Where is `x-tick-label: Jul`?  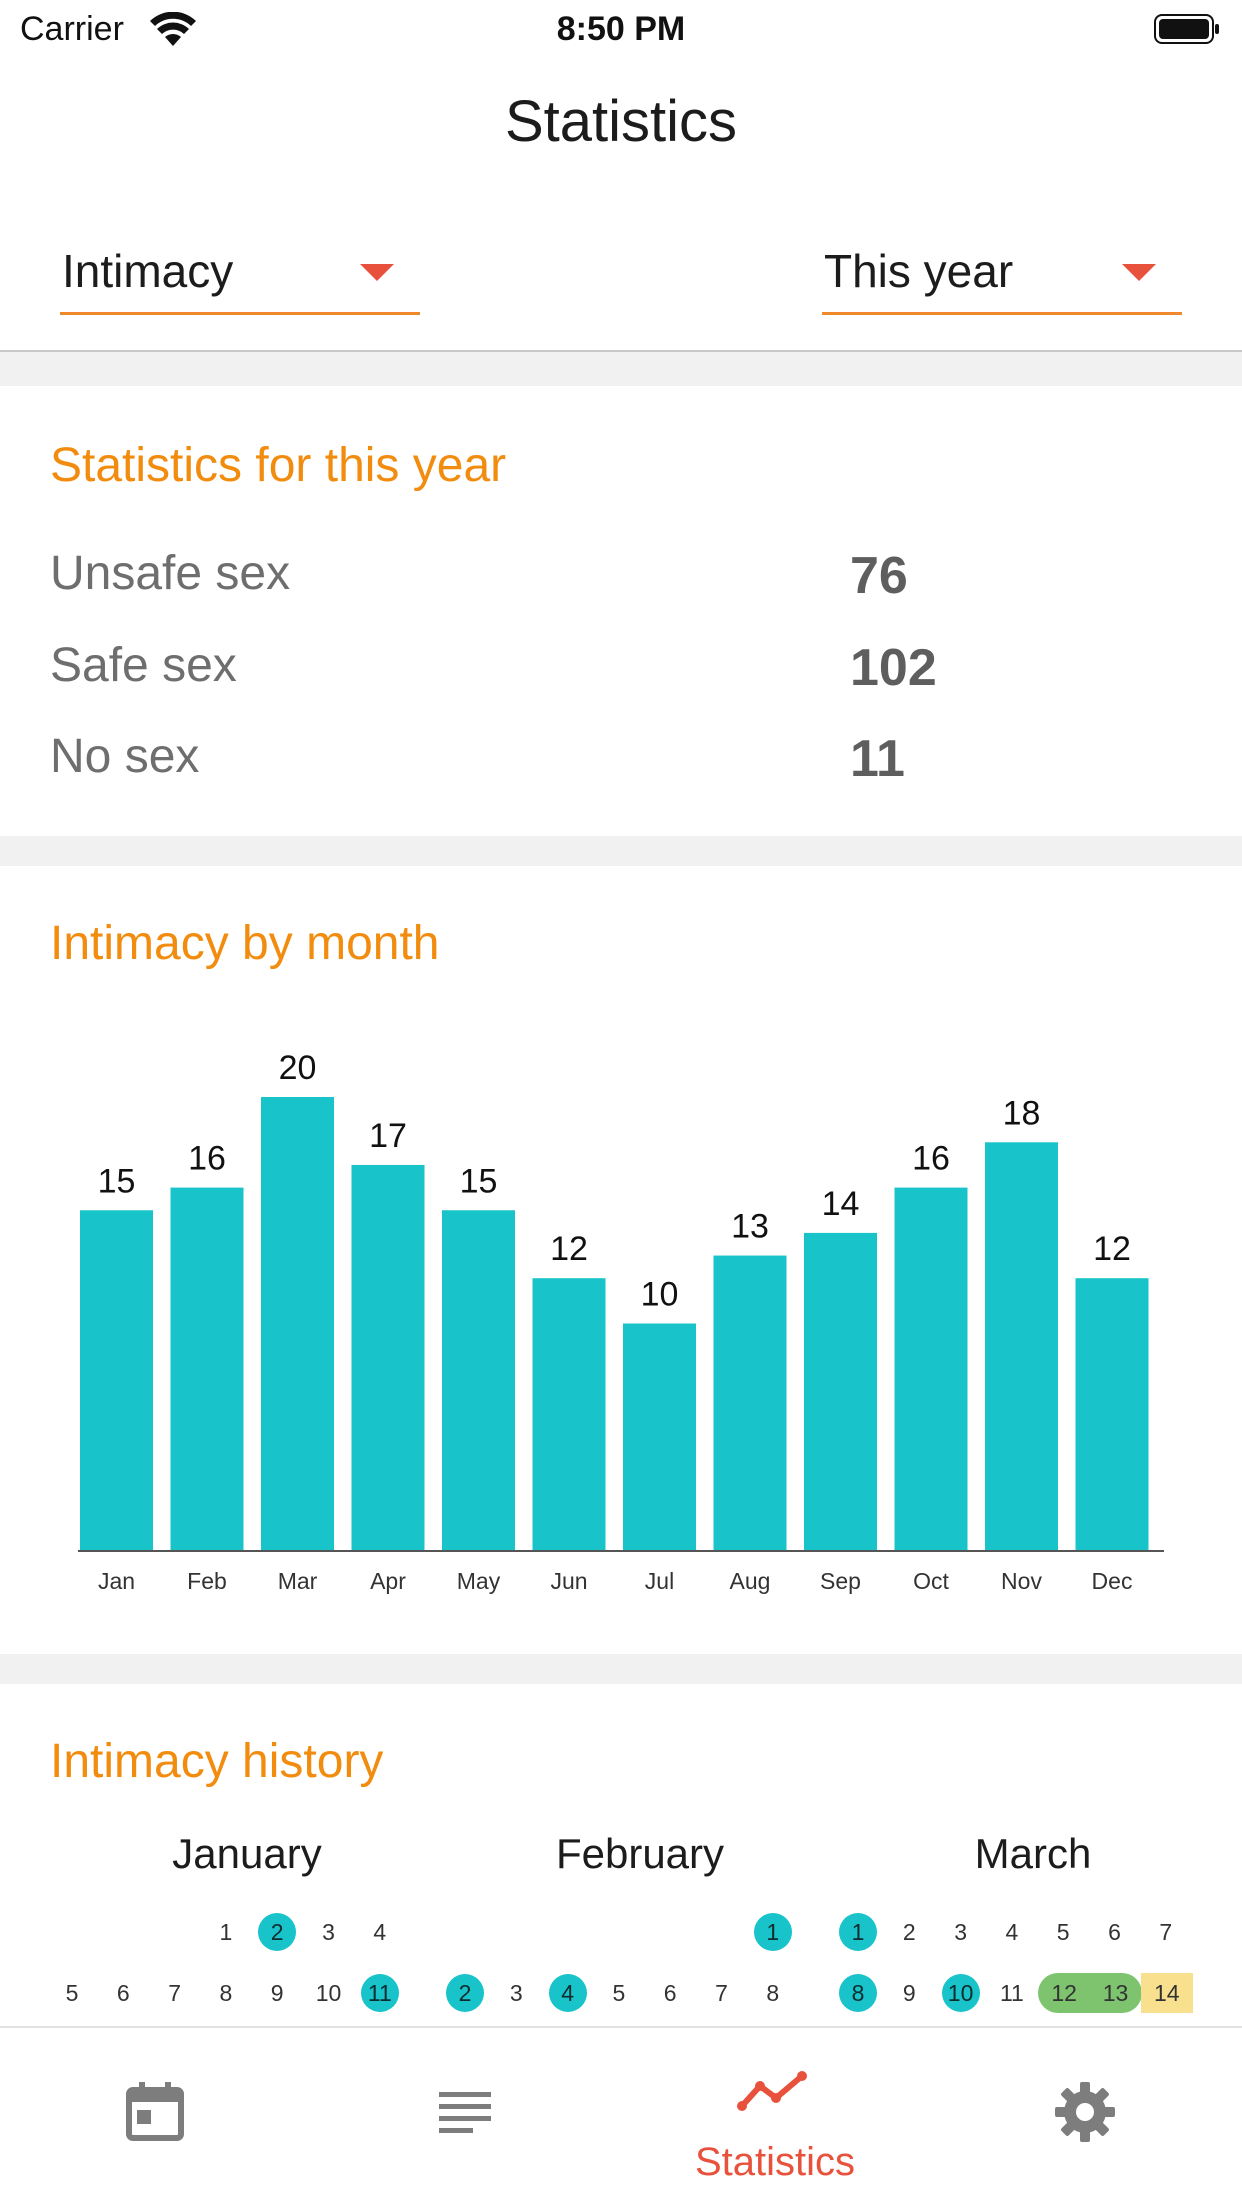
x-tick-label: Jul is located at coordinates (659, 1581).